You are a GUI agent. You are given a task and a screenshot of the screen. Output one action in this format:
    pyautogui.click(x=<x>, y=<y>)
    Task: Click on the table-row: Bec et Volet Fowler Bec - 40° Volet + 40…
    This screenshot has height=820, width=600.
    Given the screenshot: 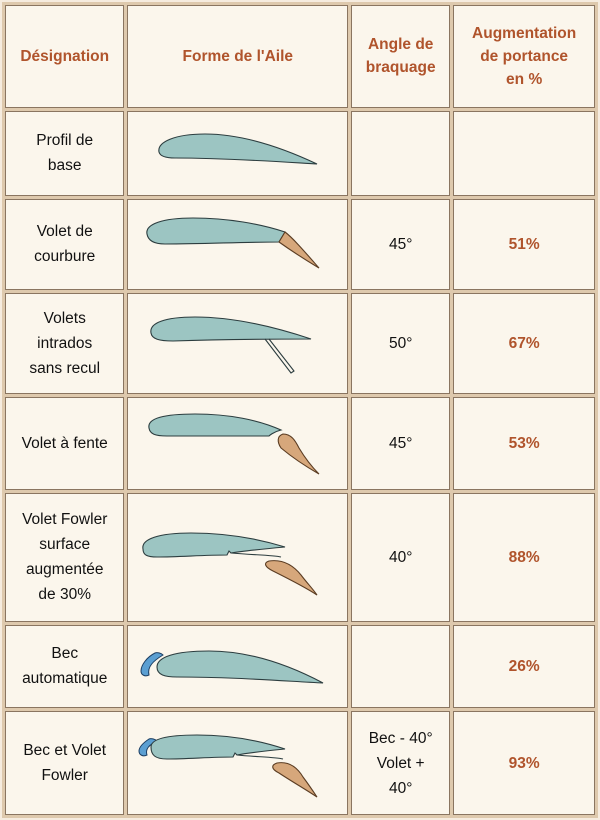 What is the action you would take?
    pyautogui.click(x=300, y=763)
    